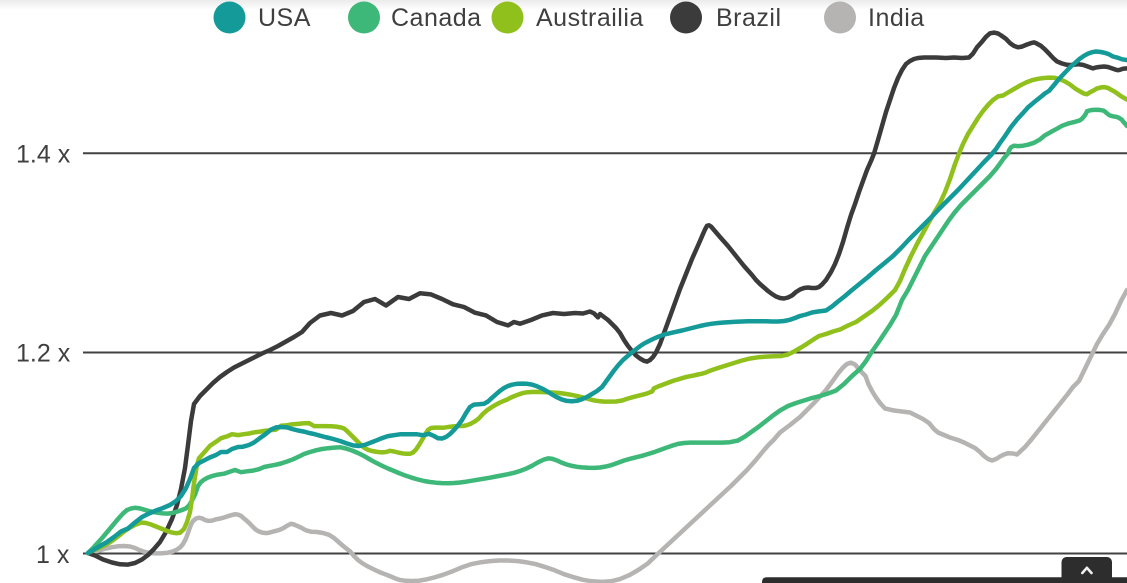  What do you see at coordinates (590, 18) in the screenshot?
I see `svg-text: Austrailia` at bounding box center [590, 18].